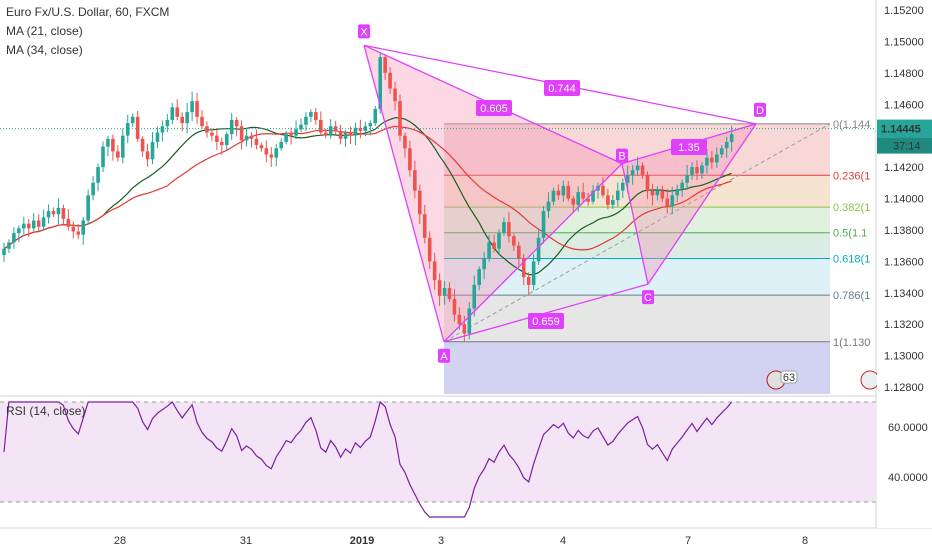 The image size is (932, 550). Describe the element at coordinates (901, 130) in the screenshot. I see `last-price-label: 1.14445` at that location.